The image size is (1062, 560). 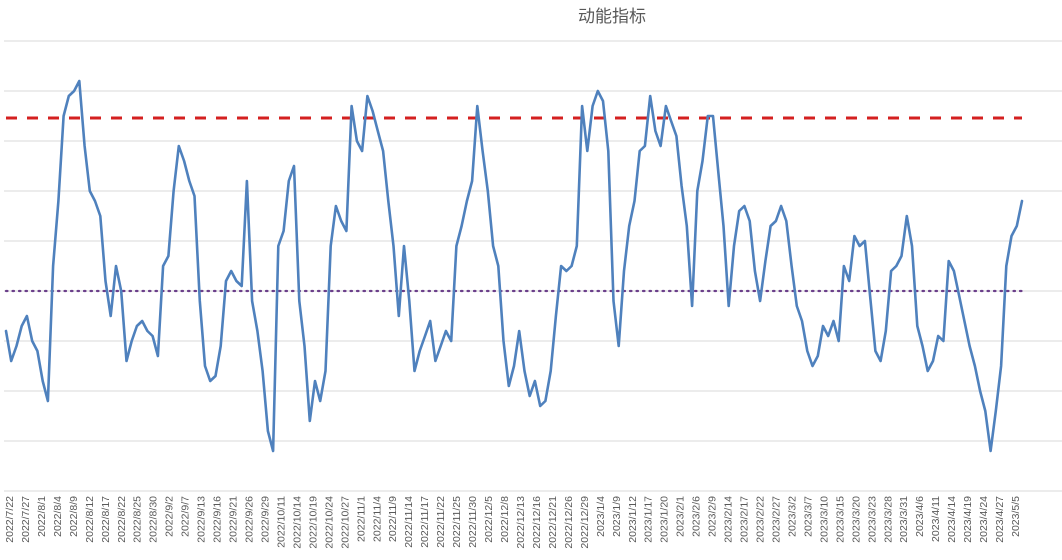 I want to click on x-tick-label: 2022/11/17, so click(x=425, y=522).